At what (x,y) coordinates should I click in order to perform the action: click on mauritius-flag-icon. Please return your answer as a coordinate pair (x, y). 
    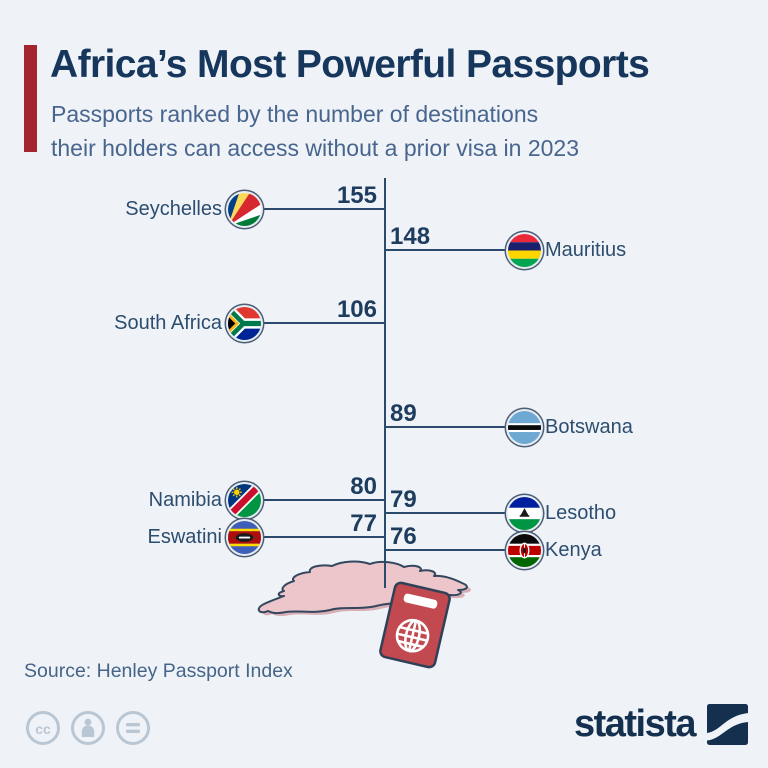
    Looking at the image, I should click on (524, 250).